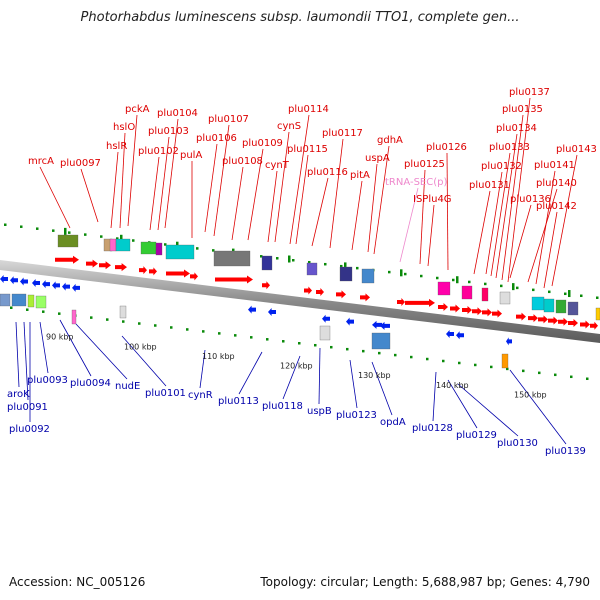 This screenshot has height=600, width=600. Describe the element at coordinates (432, 199) in the screenshot. I see `gene-label: ISPlu4G` at that location.